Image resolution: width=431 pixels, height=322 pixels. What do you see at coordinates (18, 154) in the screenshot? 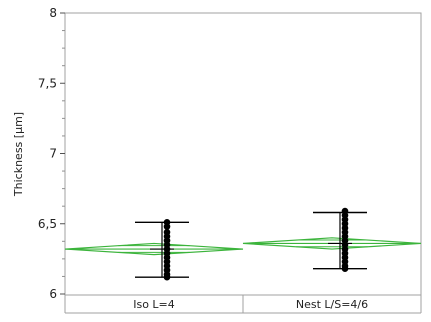
I see `y-axis-title: Thickness [µm]` at bounding box center [18, 154].